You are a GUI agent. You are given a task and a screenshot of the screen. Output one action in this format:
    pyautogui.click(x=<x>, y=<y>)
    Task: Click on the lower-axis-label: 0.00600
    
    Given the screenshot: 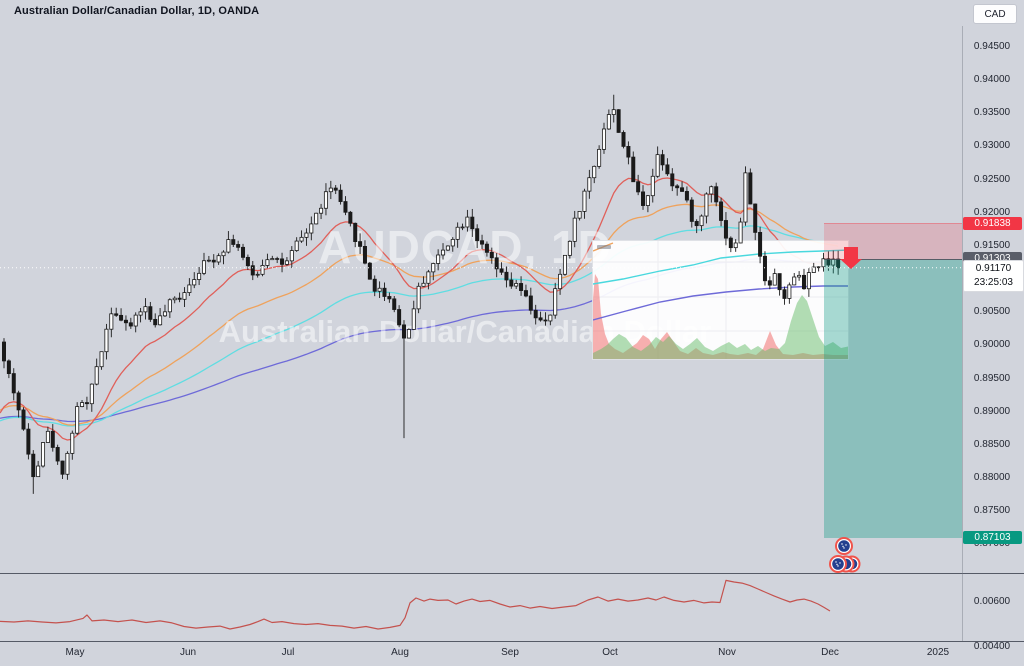 What is the action you would take?
    pyautogui.click(x=992, y=601)
    